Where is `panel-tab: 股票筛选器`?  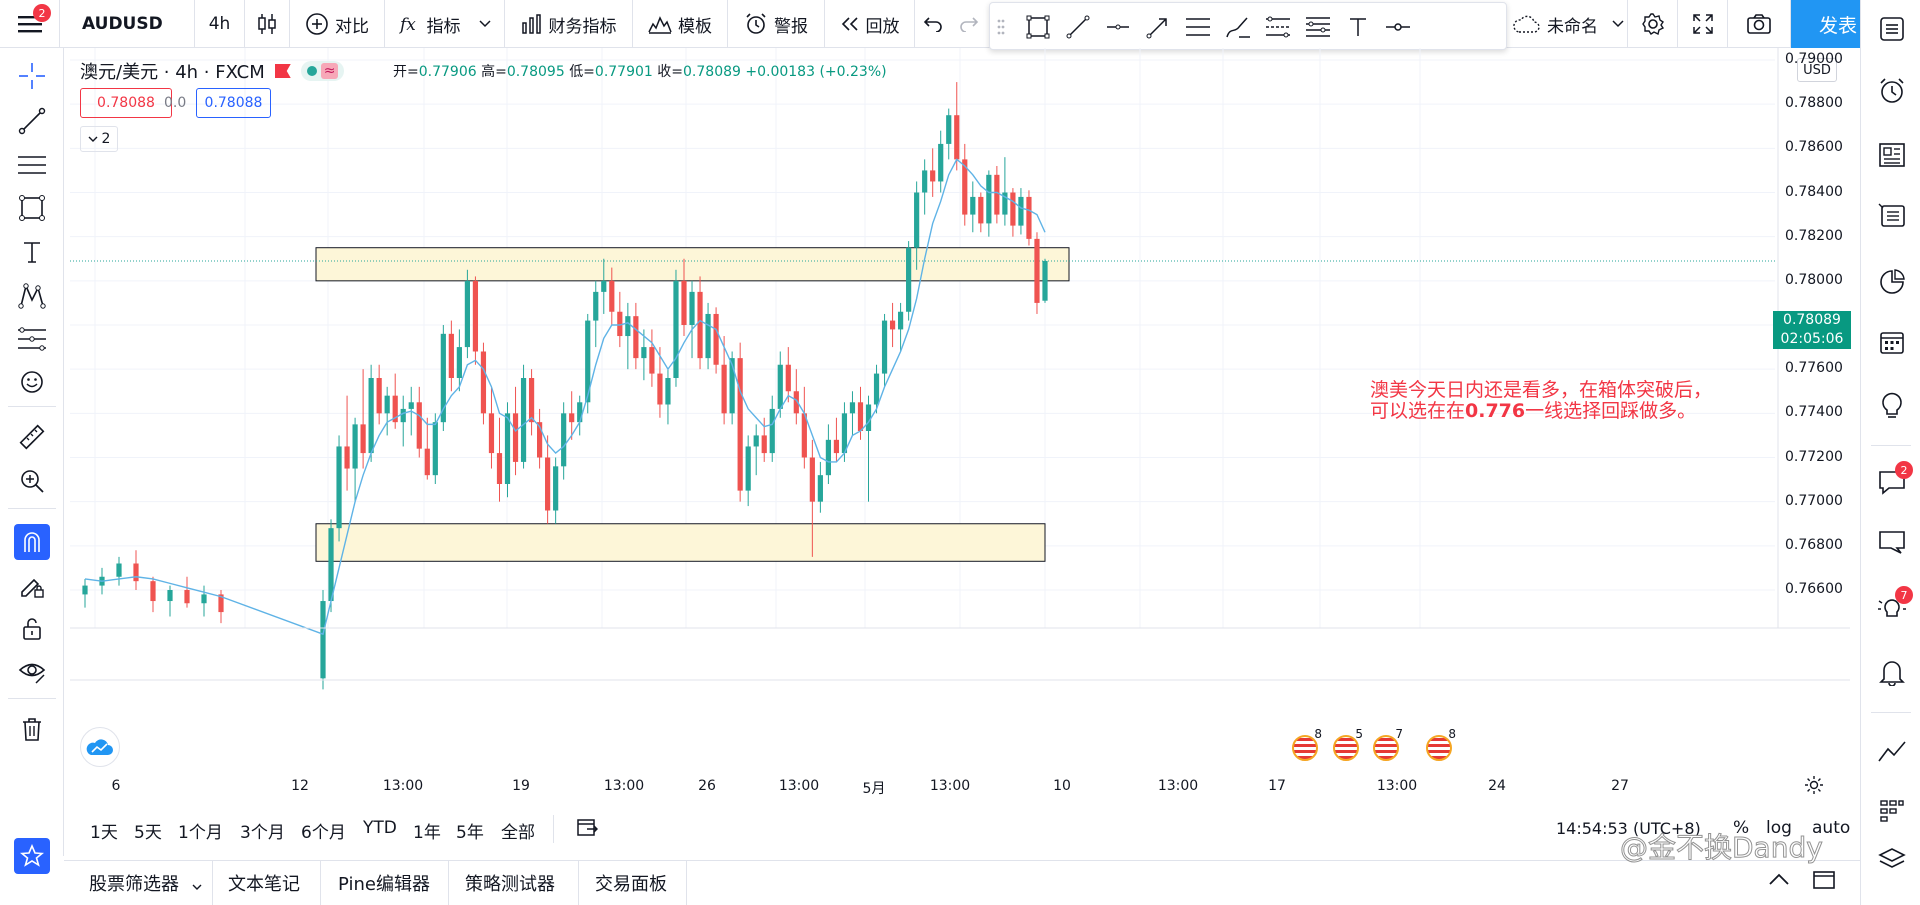 panel-tab: 股票筛选器 is located at coordinates (134, 884).